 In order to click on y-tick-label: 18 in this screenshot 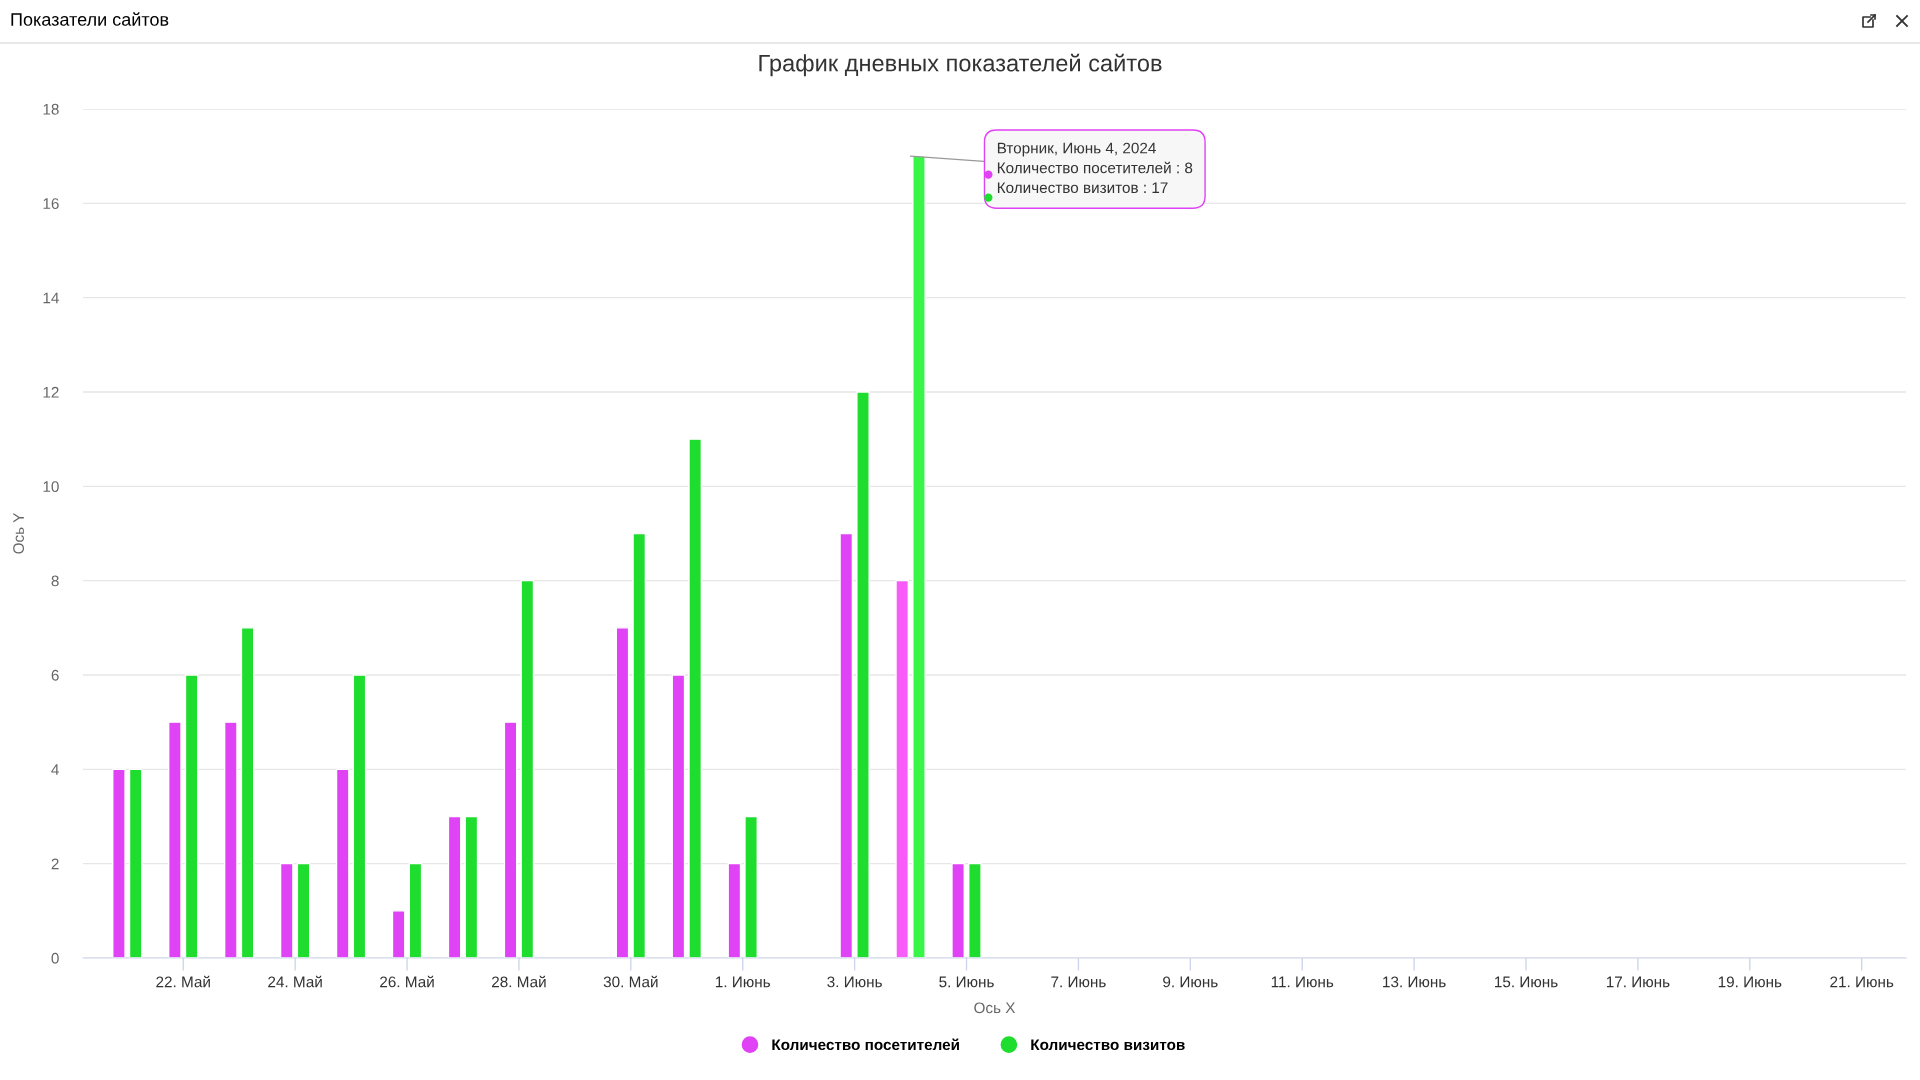, I will do `click(51, 109)`.